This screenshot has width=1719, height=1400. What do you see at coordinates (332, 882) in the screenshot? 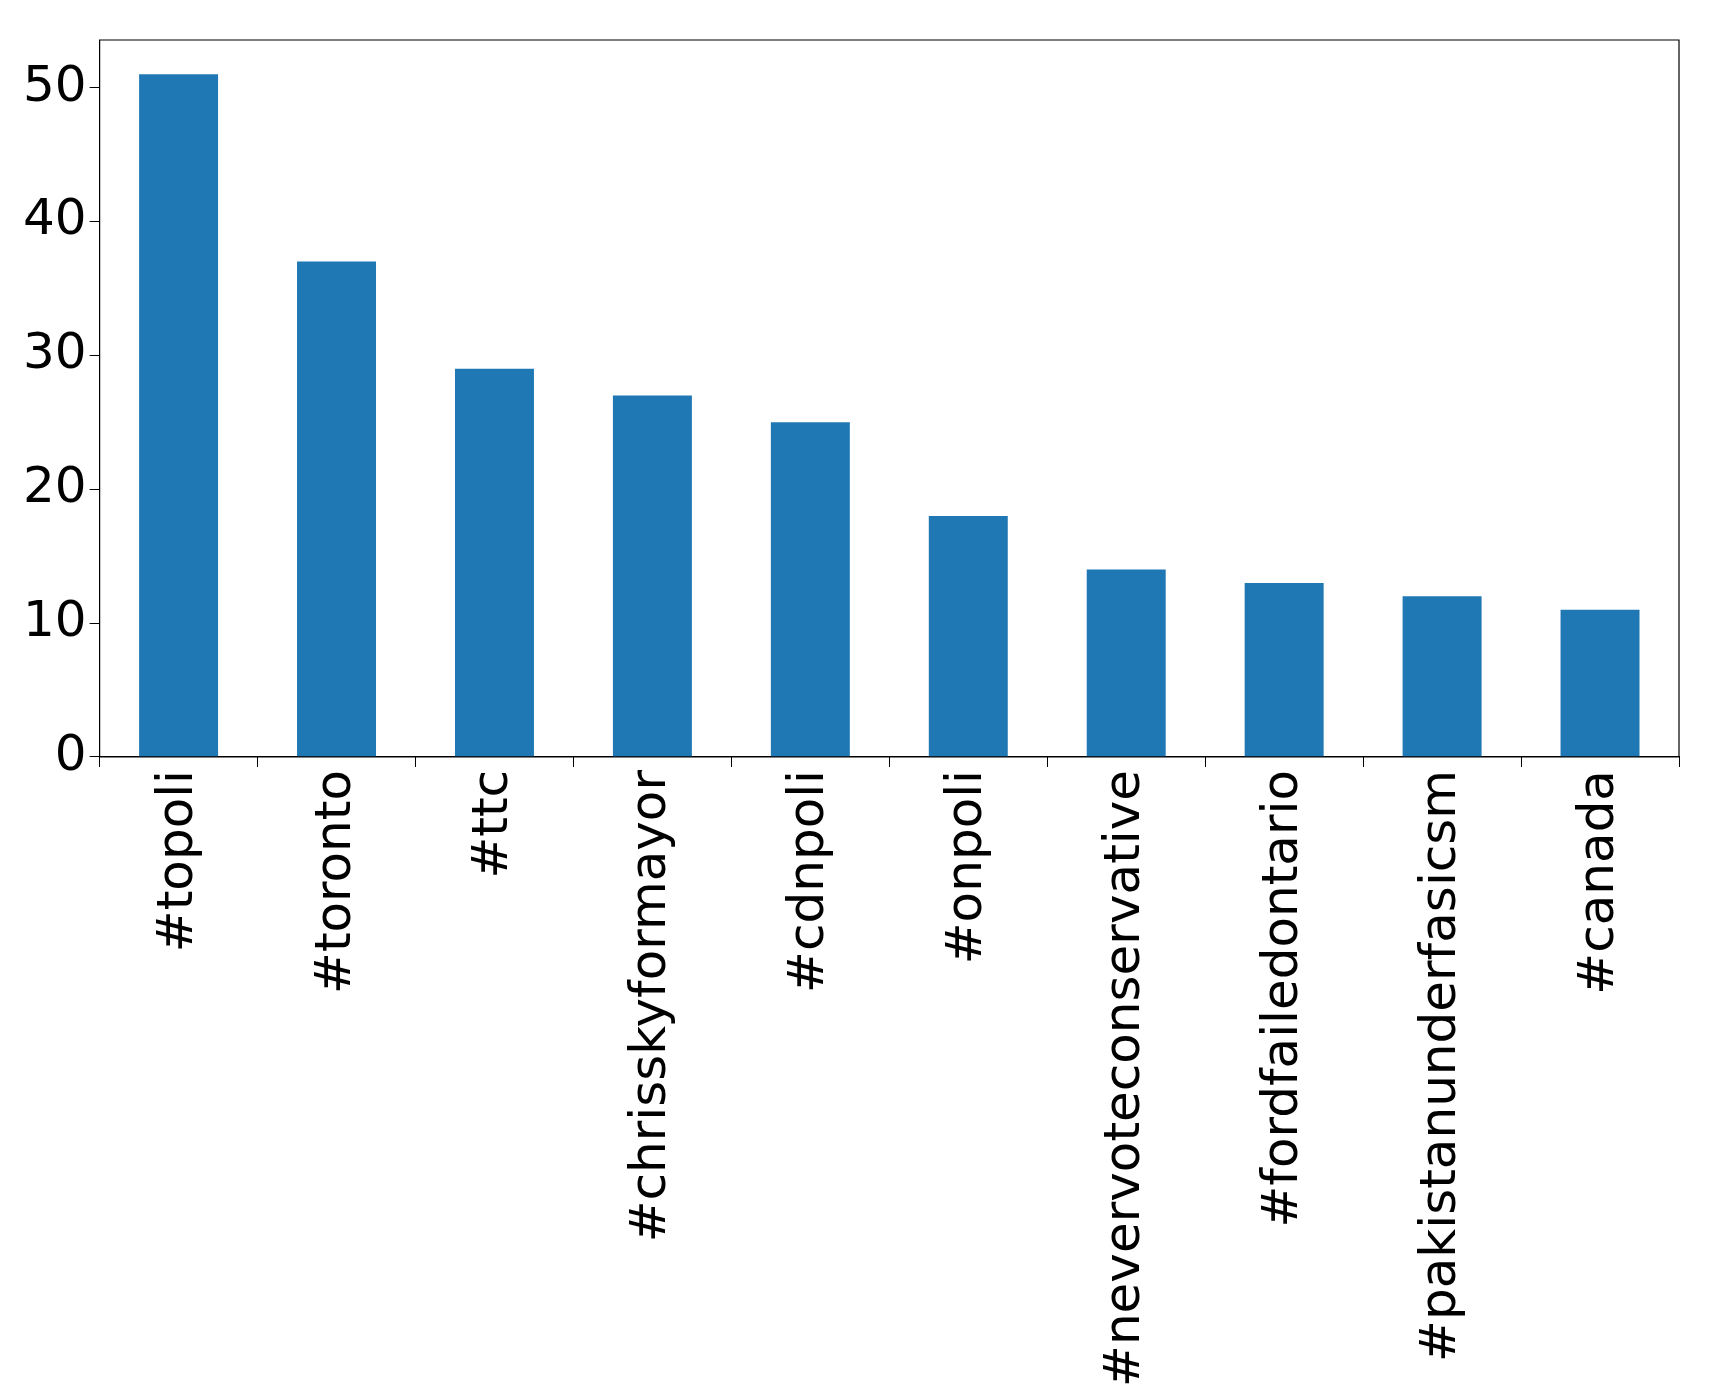
I see `x-tick-label: #toronto` at bounding box center [332, 882].